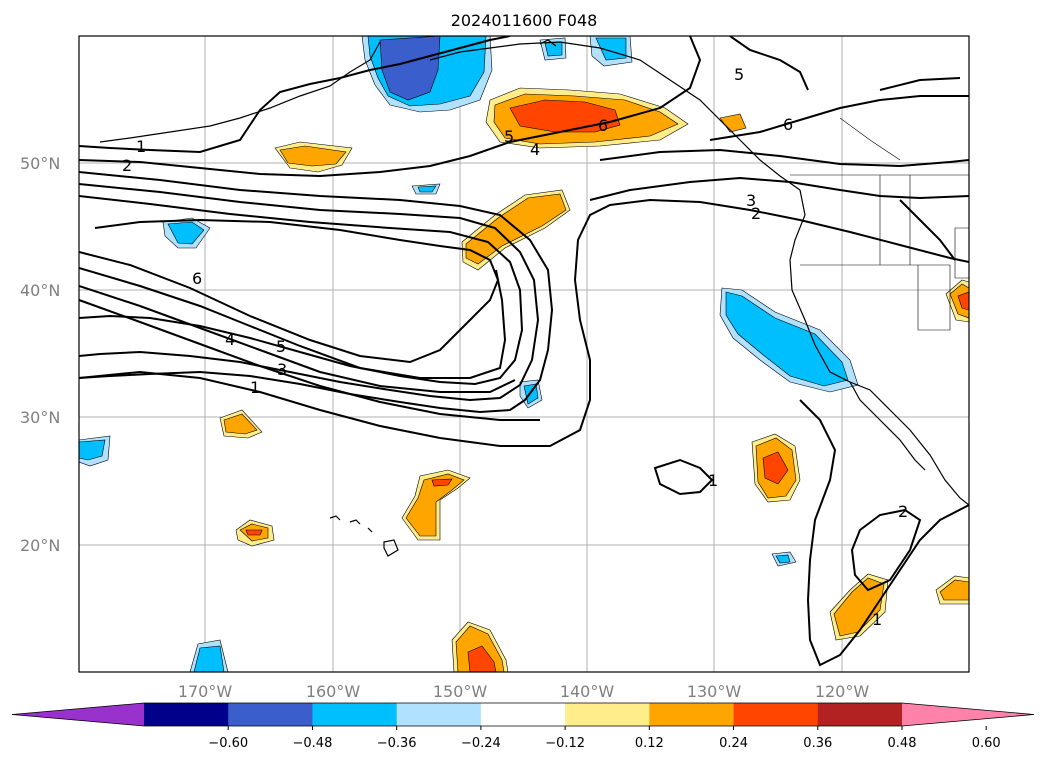 The width and height of the screenshot is (1047, 765). Describe the element at coordinates (714, 691) in the screenshot. I see `lon-label: 130°W` at that location.